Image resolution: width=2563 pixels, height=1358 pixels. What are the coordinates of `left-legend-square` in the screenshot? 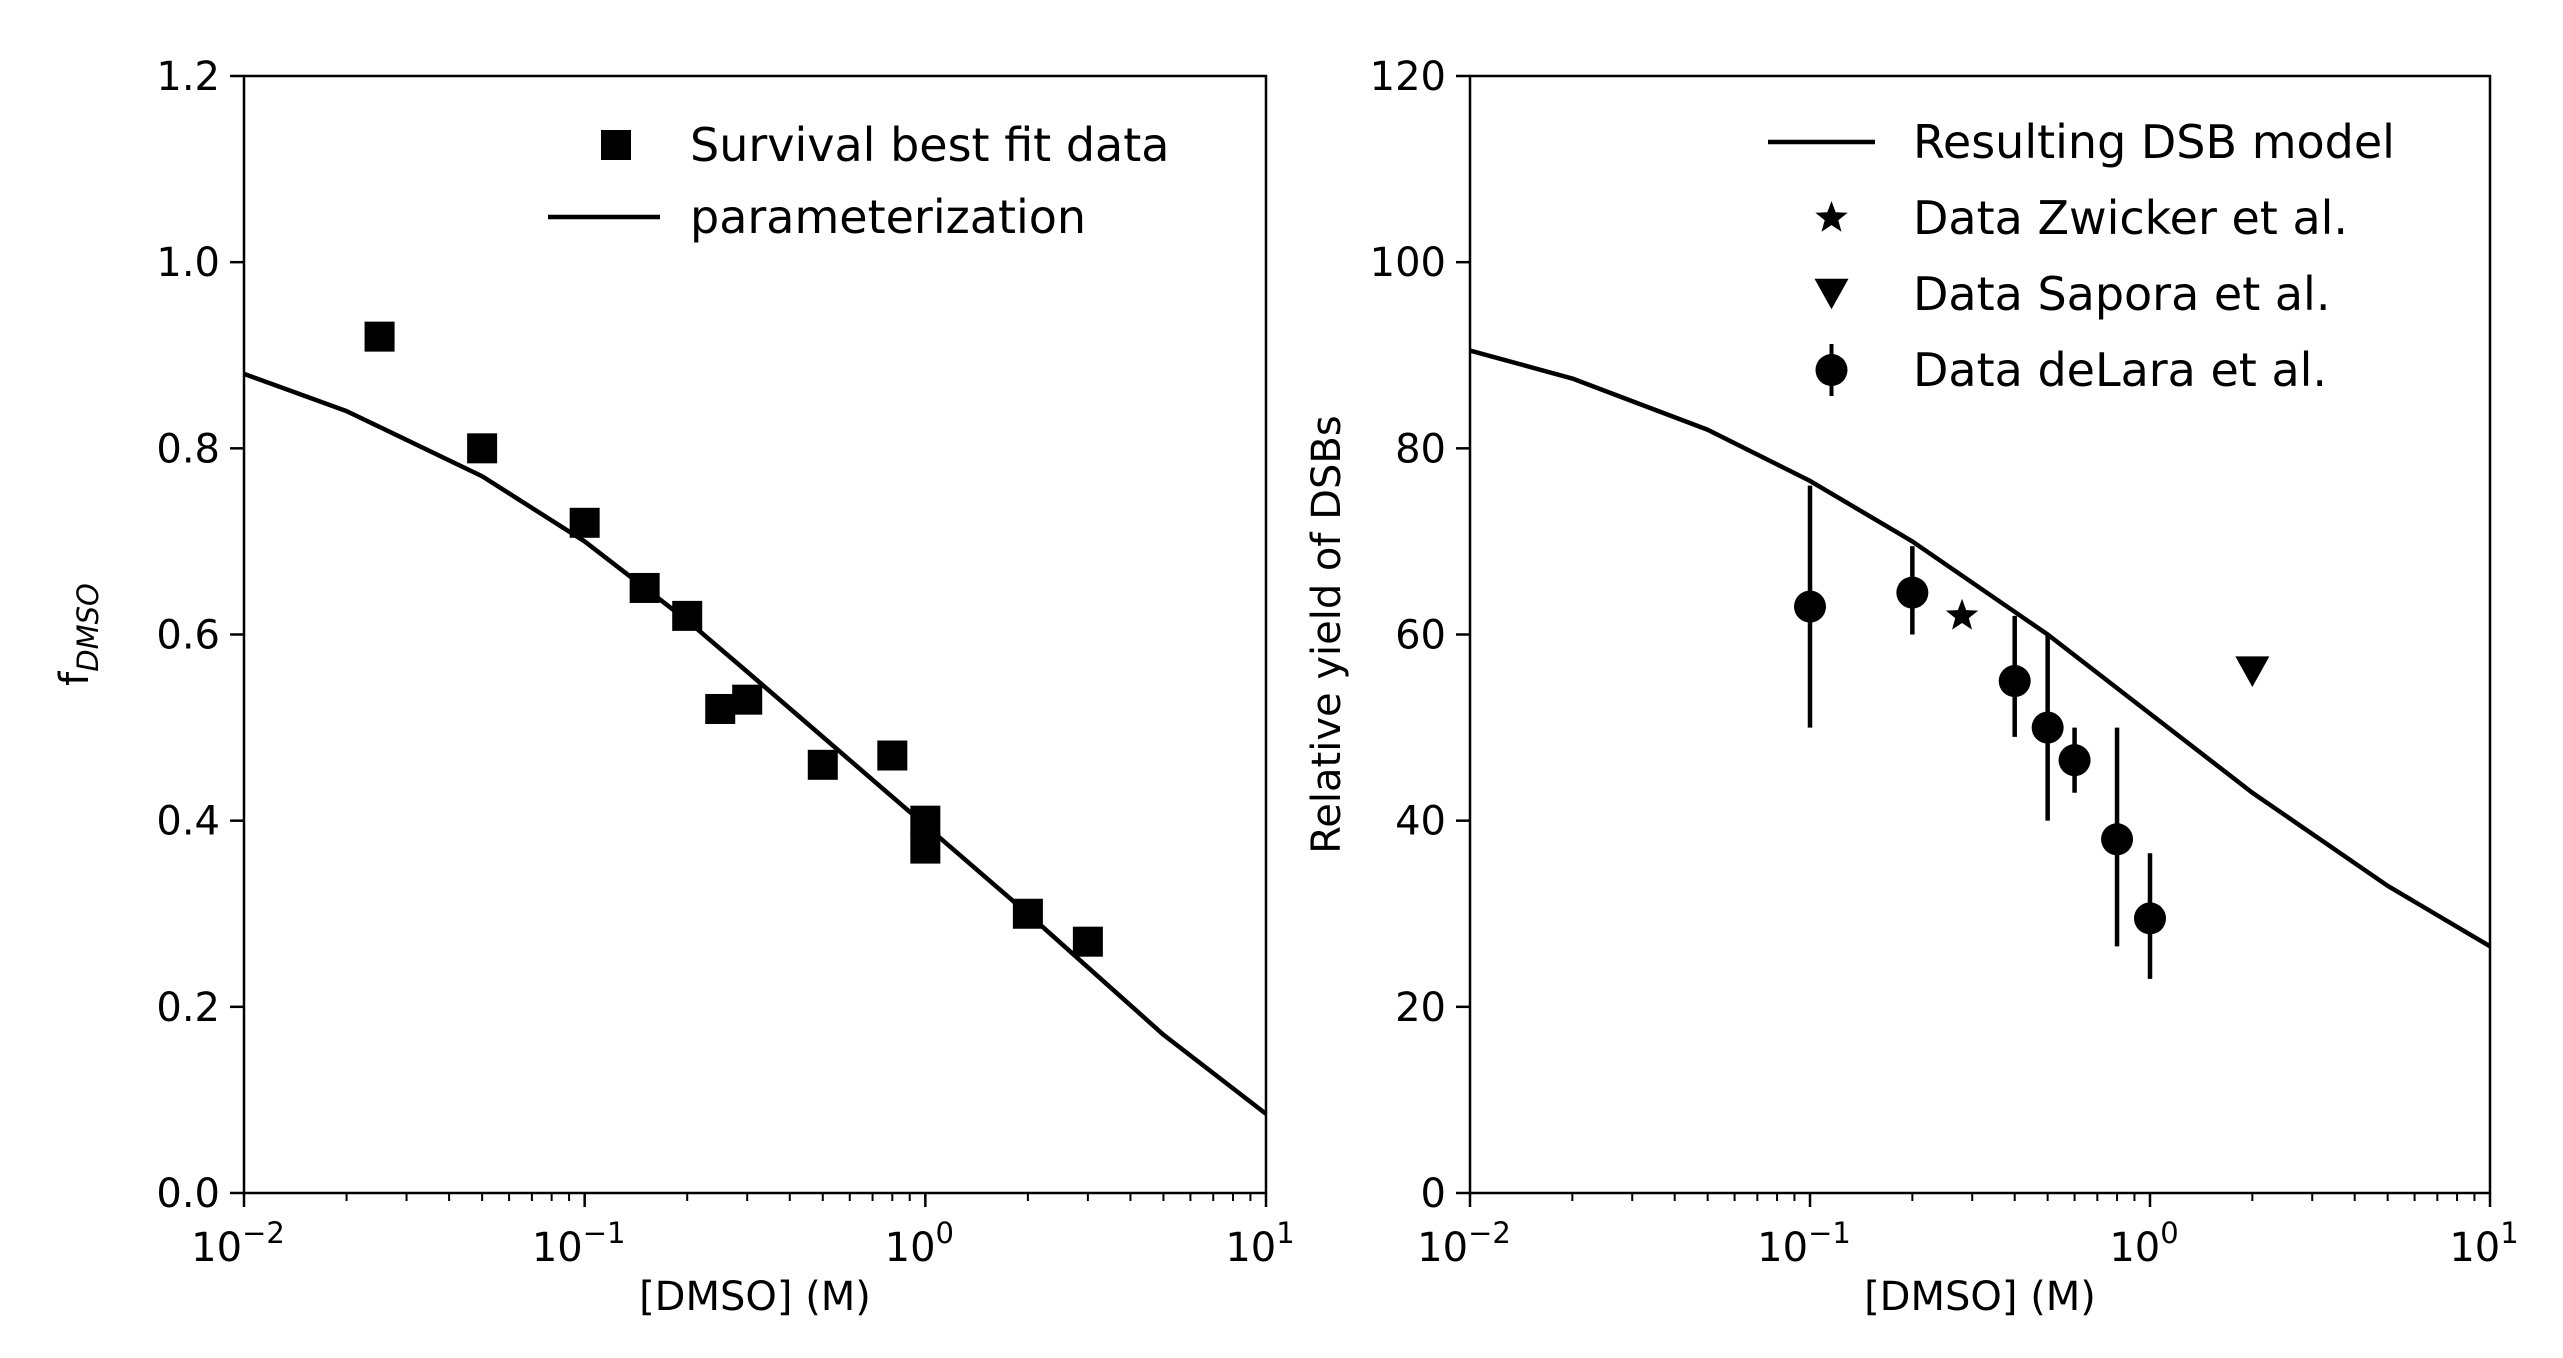 It's located at (616, 145).